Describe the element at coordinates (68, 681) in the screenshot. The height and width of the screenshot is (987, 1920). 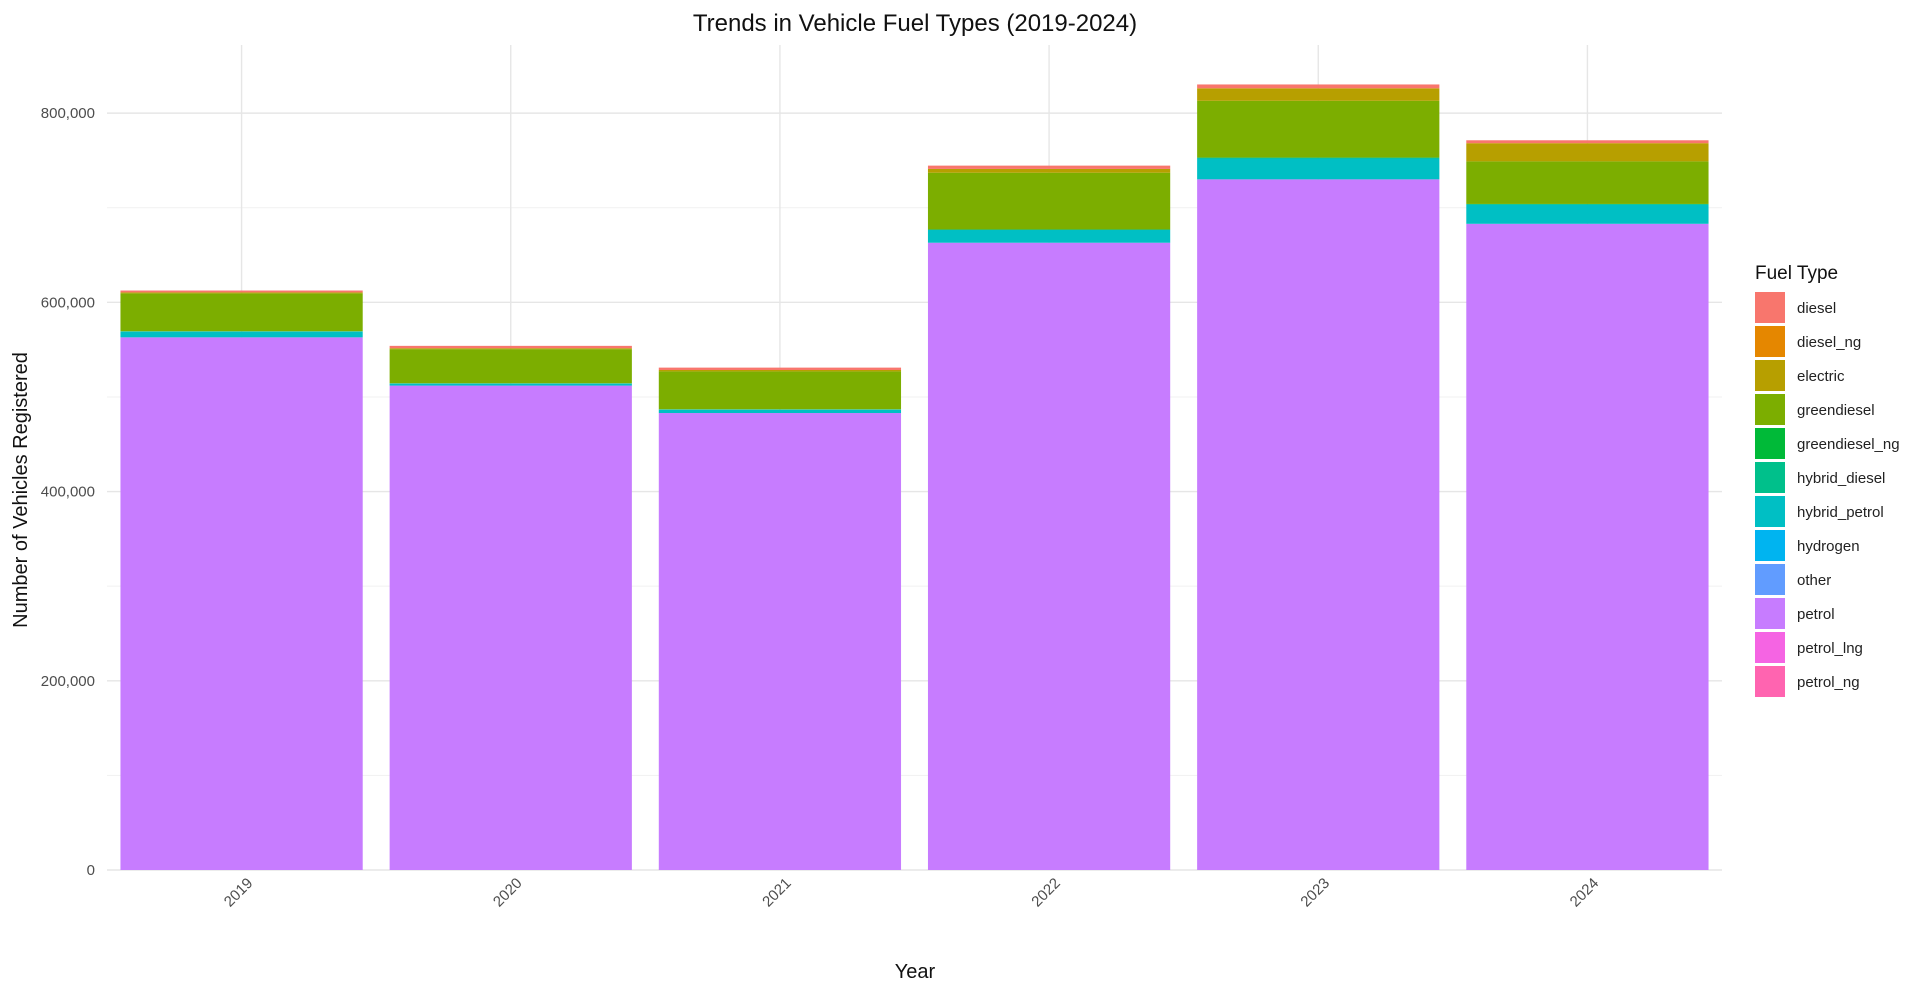
I see `y-tick-label: 200,000` at that location.